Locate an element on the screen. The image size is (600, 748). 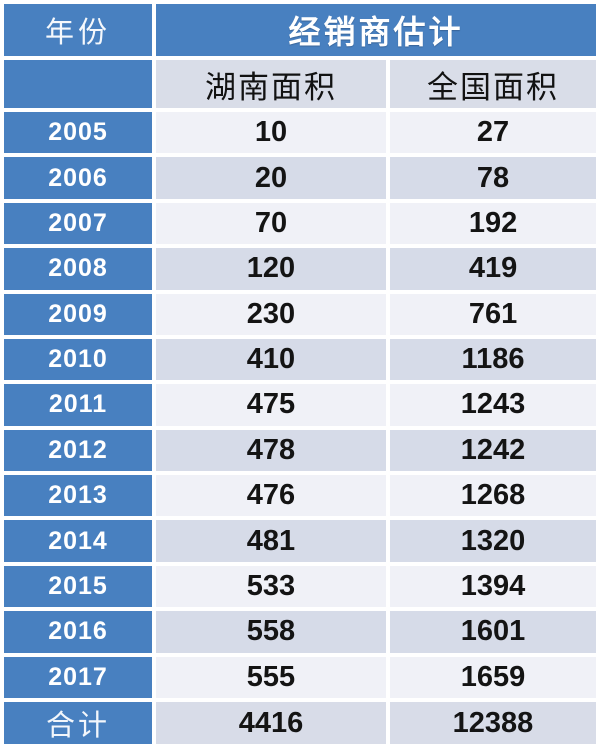
year-cell: 2014 is located at coordinates (78, 541).